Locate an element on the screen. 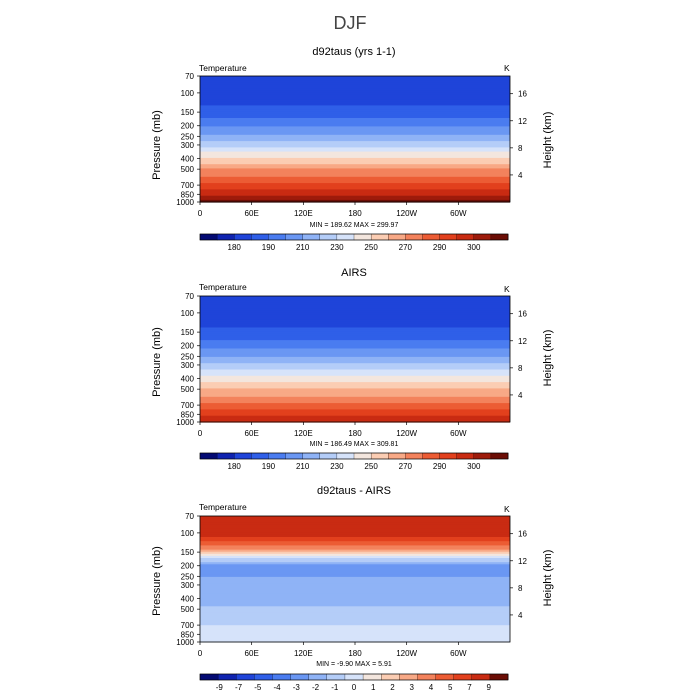  y2-tick-label: 4 is located at coordinates (520, 175).